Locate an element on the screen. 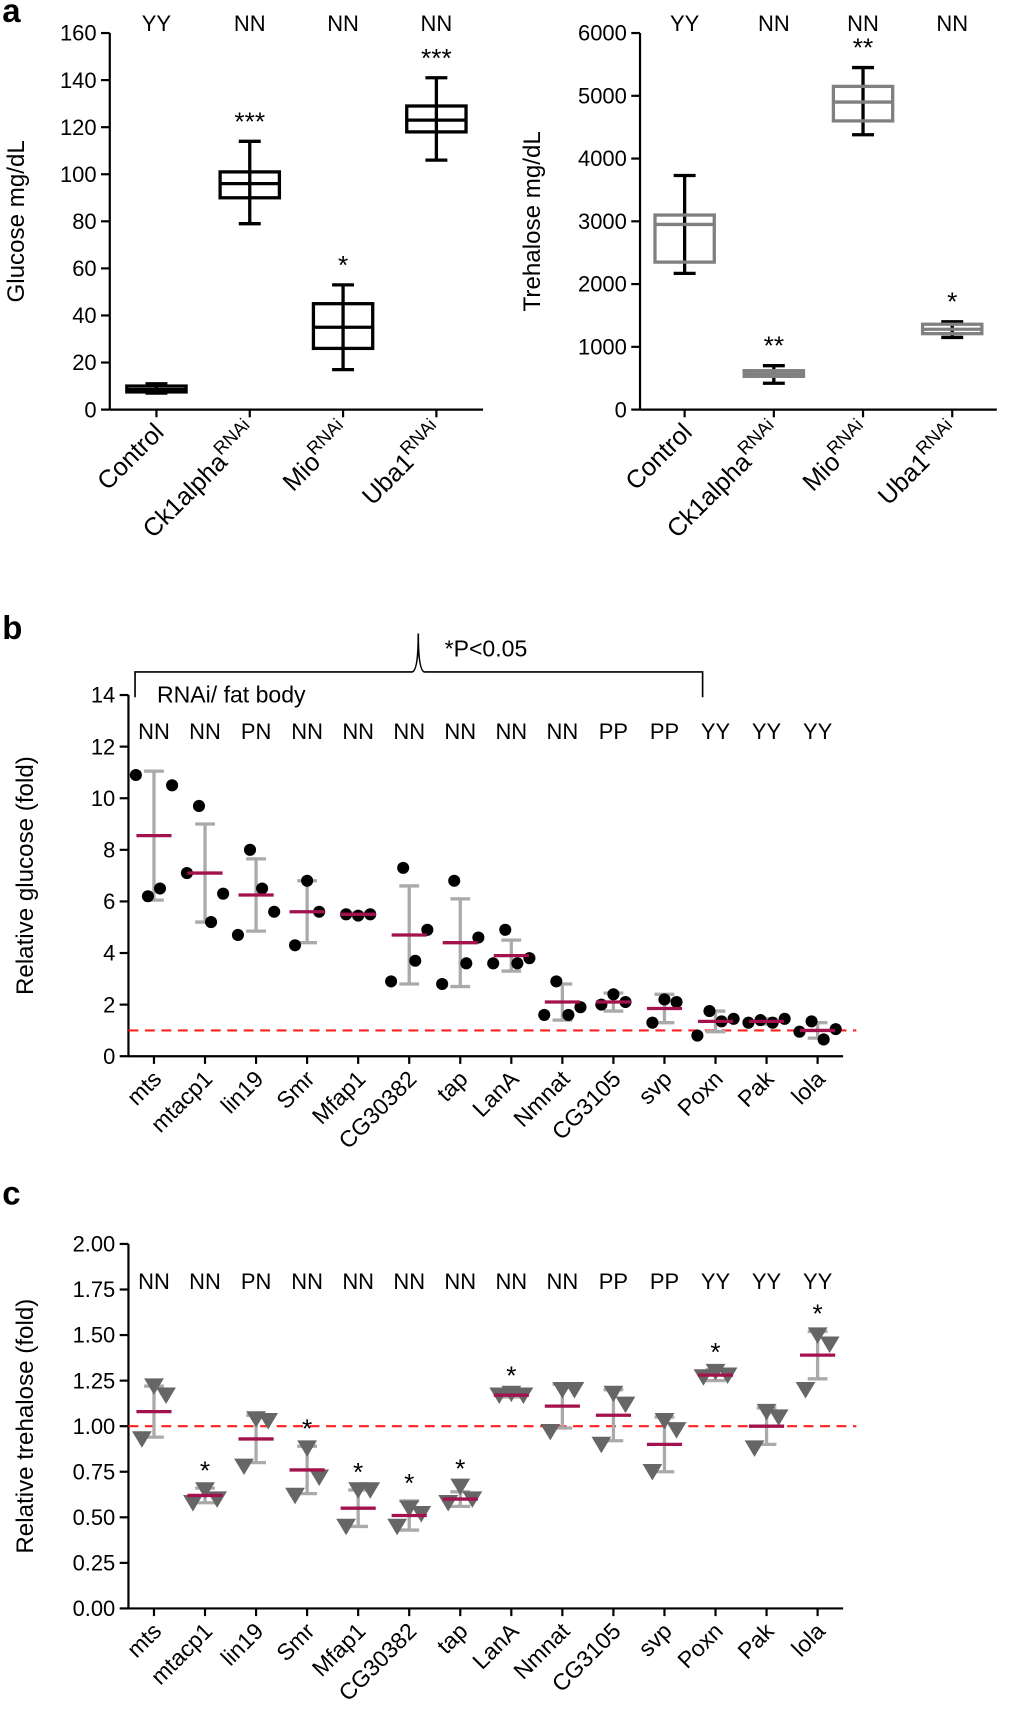 This screenshot has height=1726, width=1010. y-axis-title: Relative glucose (fold) is located at coordinates (25, 875).